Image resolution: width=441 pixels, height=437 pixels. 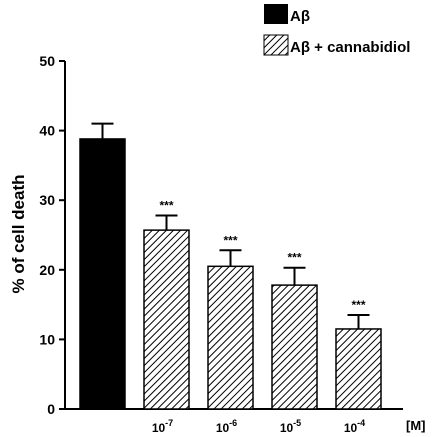 I want to click on x-tick-exponent: -6, so click(x=233, y=423).